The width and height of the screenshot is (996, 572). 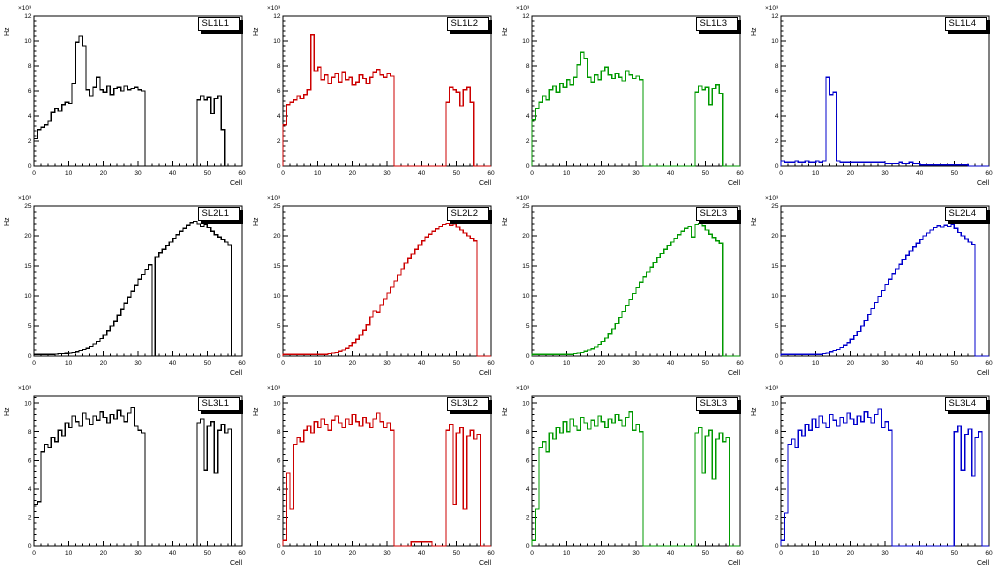 What do you see at coordinates (734, 373) in the screenshot?
I see `x-axis-title: Cell` at bounding box center [734, 373].